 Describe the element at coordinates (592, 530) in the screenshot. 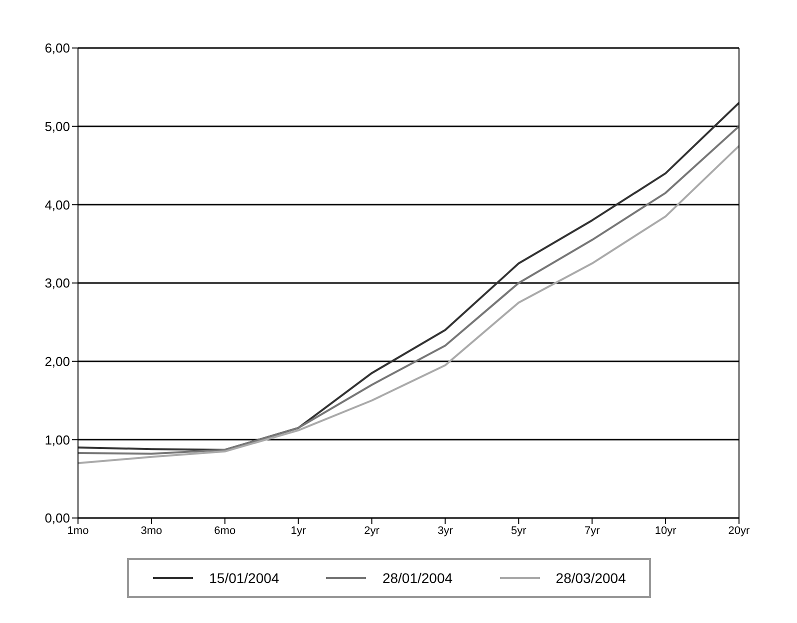

I see `x-tick-label: 7yr` at that location.